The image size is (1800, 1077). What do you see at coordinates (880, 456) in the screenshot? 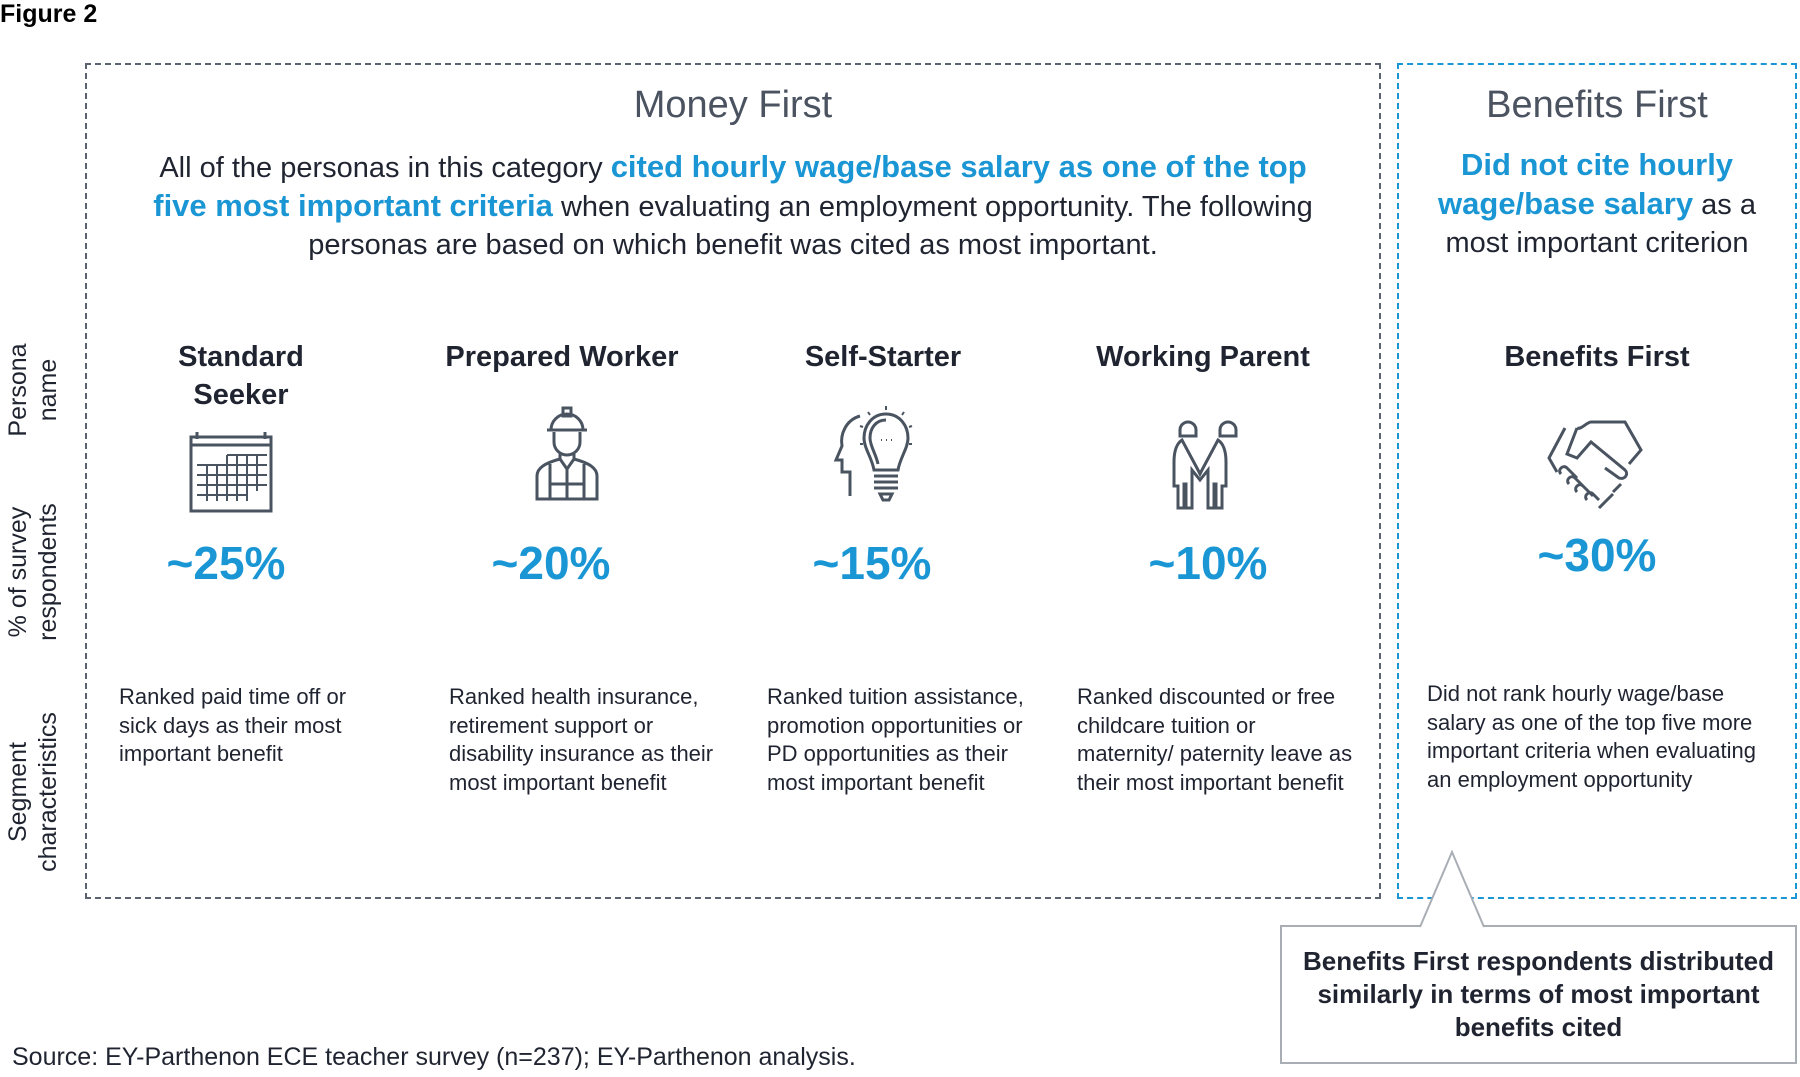
I see `head-lightbulb-icon` at bounding box center [880, 456].